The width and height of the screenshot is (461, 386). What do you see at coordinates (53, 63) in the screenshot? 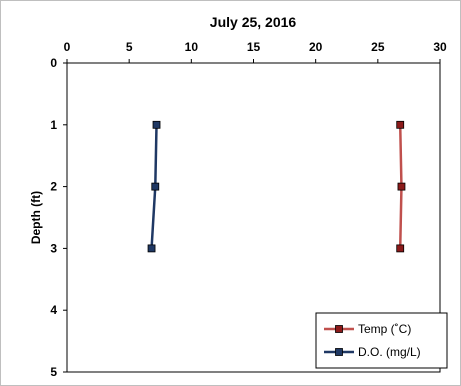
I see `y-tick-label: 0` at bounding box center [53, 63].